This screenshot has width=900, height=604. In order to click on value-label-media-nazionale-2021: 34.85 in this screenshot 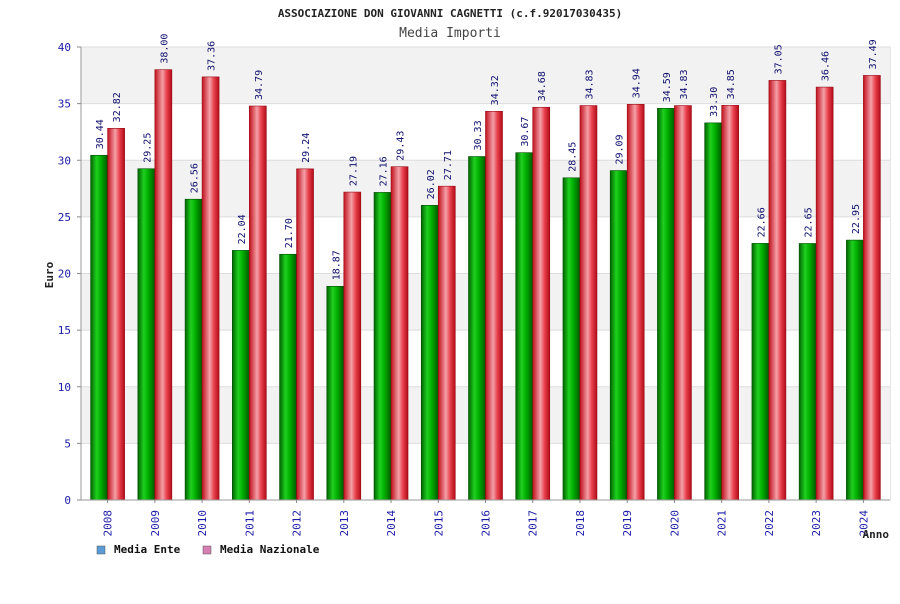, I will do `click(731, 84)`.